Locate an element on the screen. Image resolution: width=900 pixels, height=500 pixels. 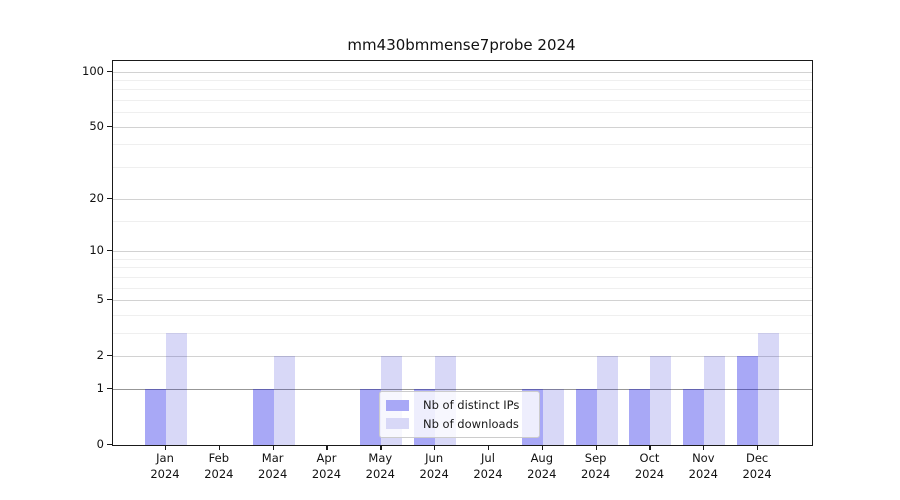
bar-downloads-dec is located at coordinates (769, 388).